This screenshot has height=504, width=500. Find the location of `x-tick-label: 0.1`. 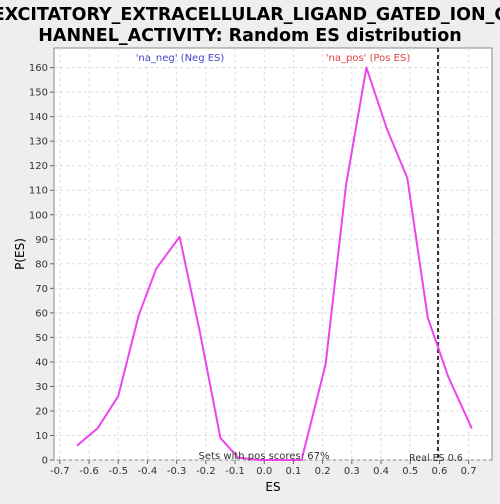

x-tick-label: 0.1 is located at coordinates (293, 471).